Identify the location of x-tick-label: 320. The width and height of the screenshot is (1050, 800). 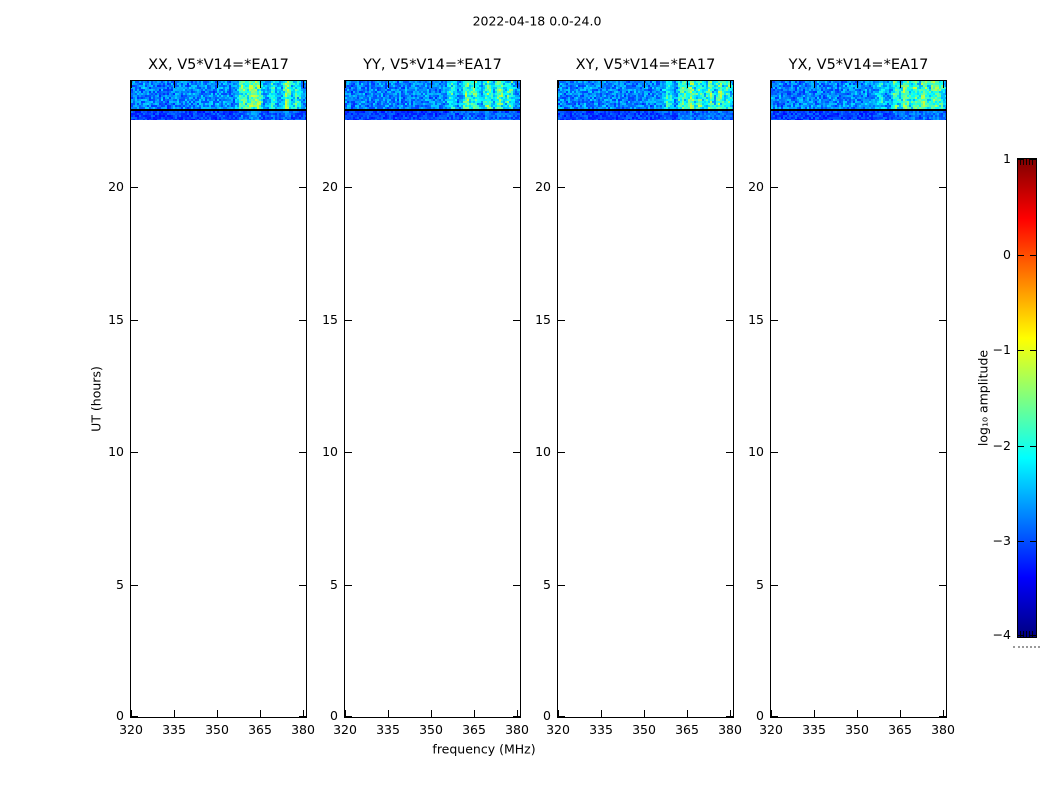
(771, 729).